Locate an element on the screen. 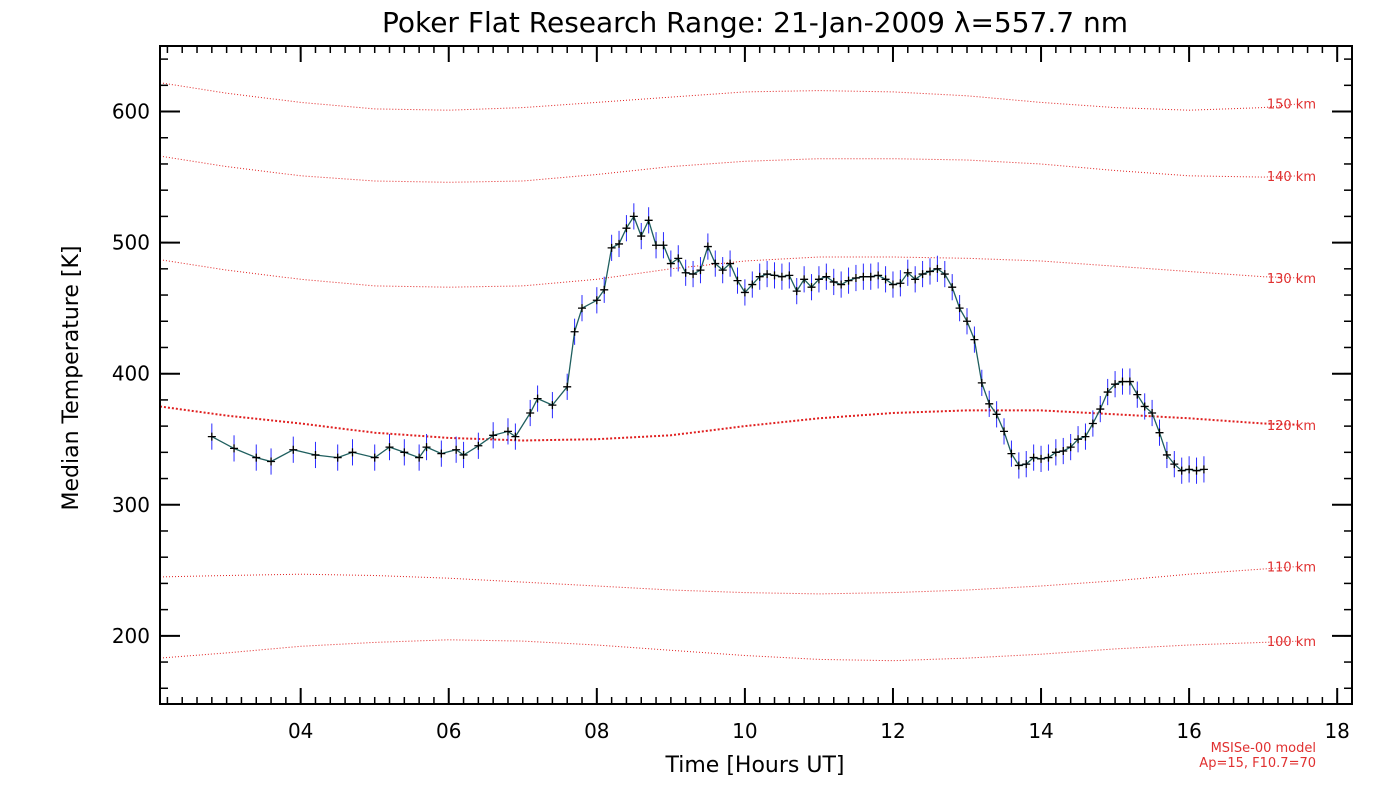 The width and height of the screenshot is (1400, 800). x-tick-label: 18 is located at coordinates (1336, 731).